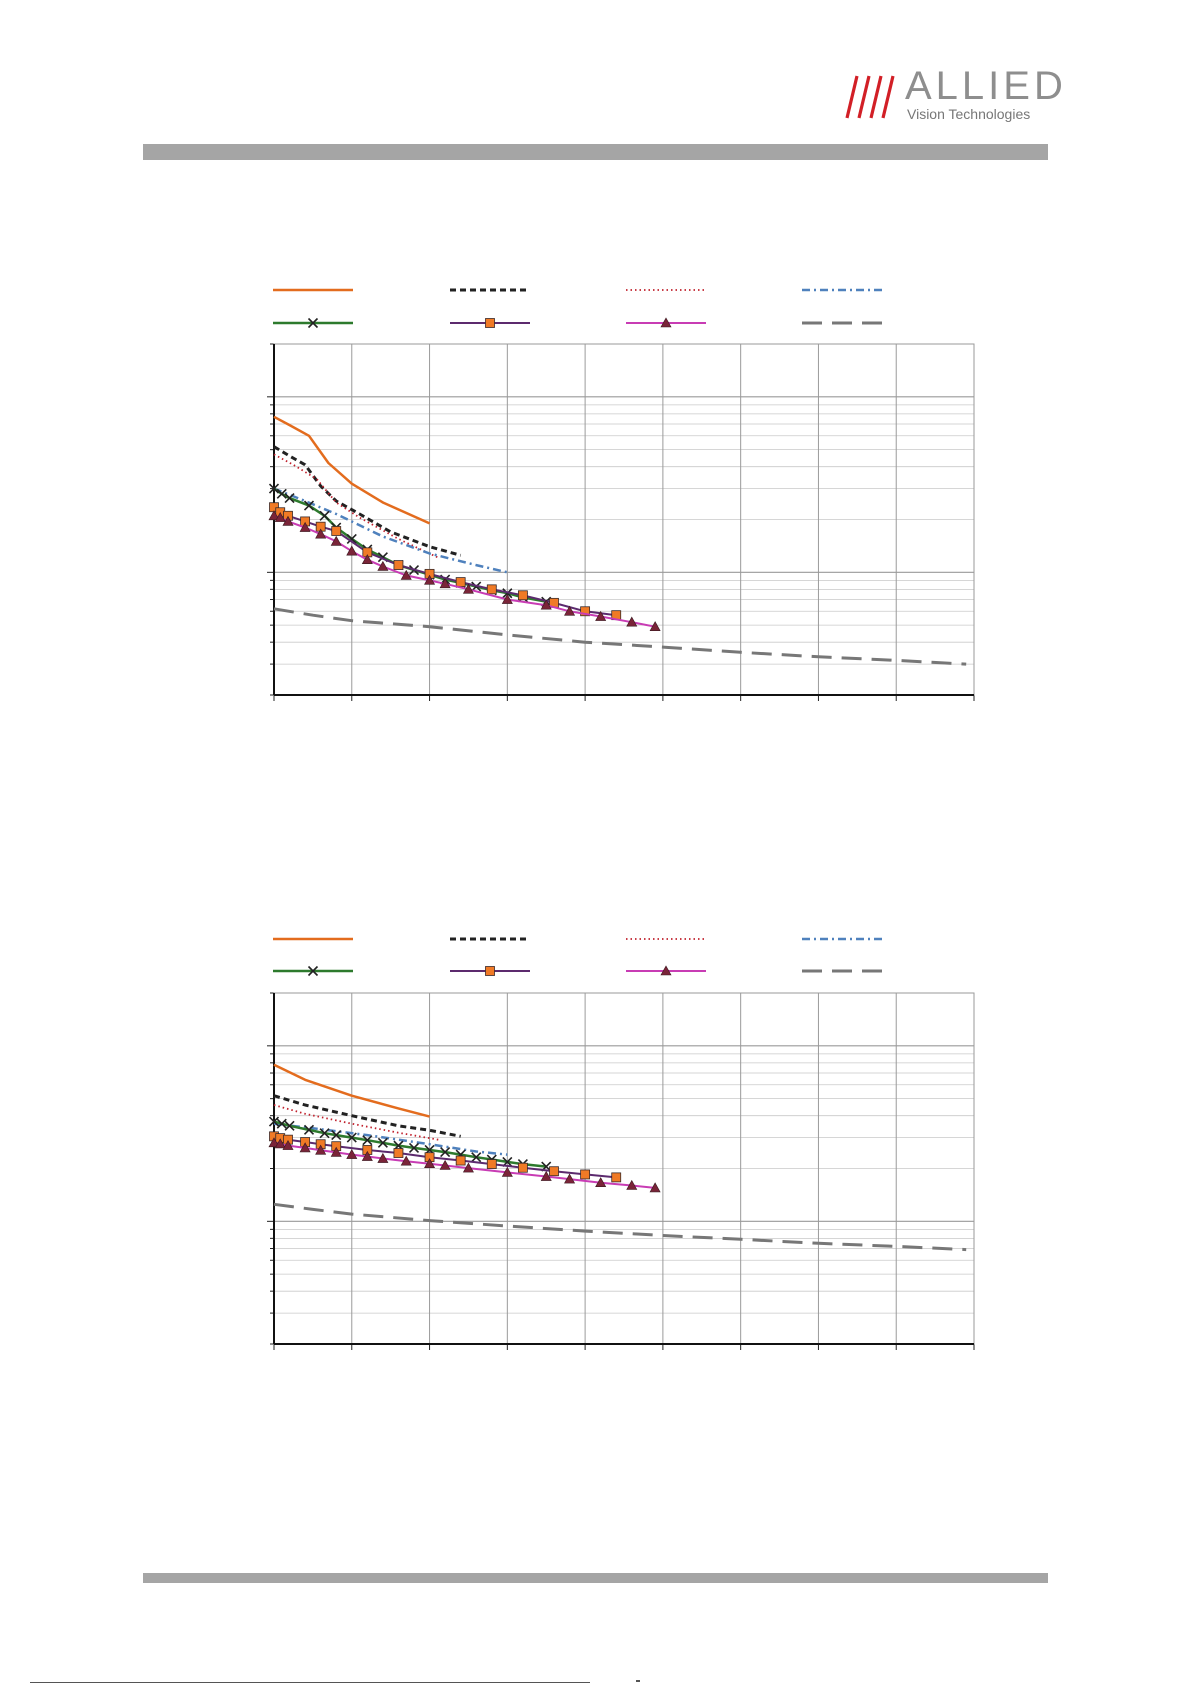 This screenshot has width=1191, height=1685. Describe the element at coordinates (870, 97) in the screenshot. I see `brand-logo-slashes-icon` at that location.